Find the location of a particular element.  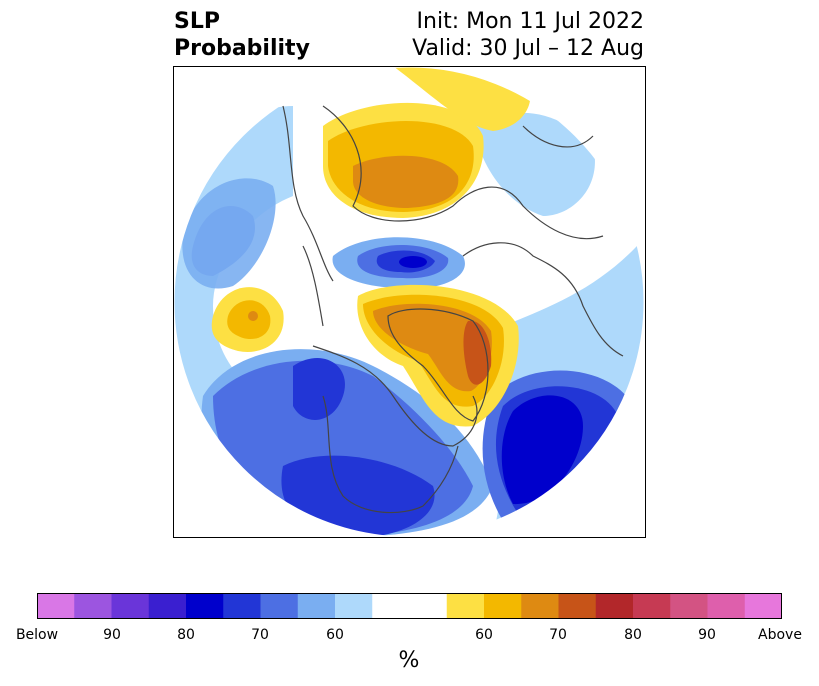

below-50-band-north is located at coordinates (534, 164).